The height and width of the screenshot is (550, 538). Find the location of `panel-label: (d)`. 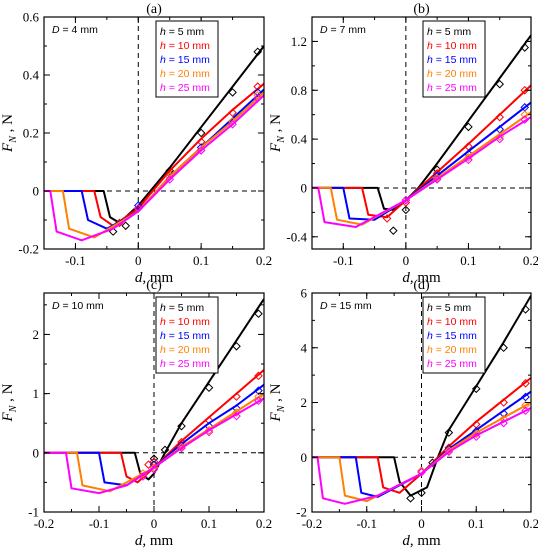

panel-label: (d) is located at coordinates (421, 285).